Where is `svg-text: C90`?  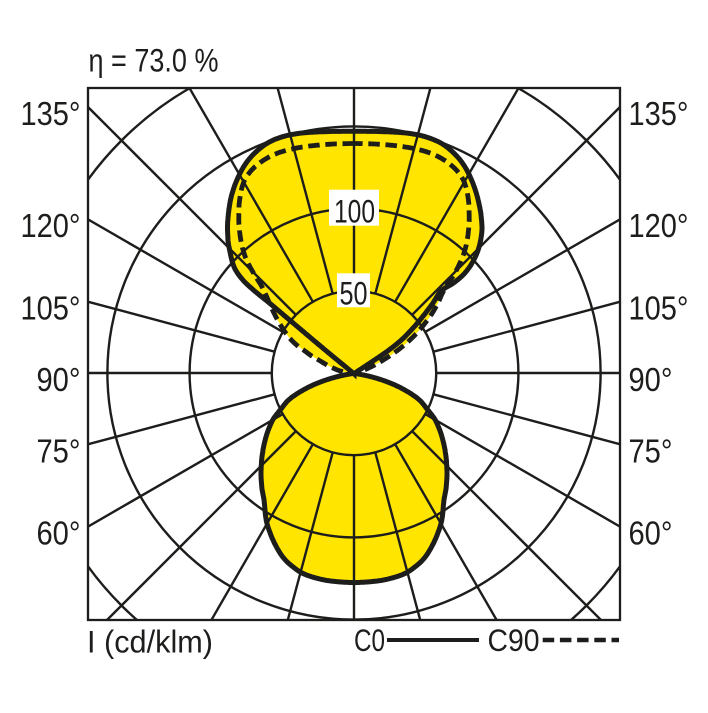
svg-text: C90 is located at coordinates (514, 640).